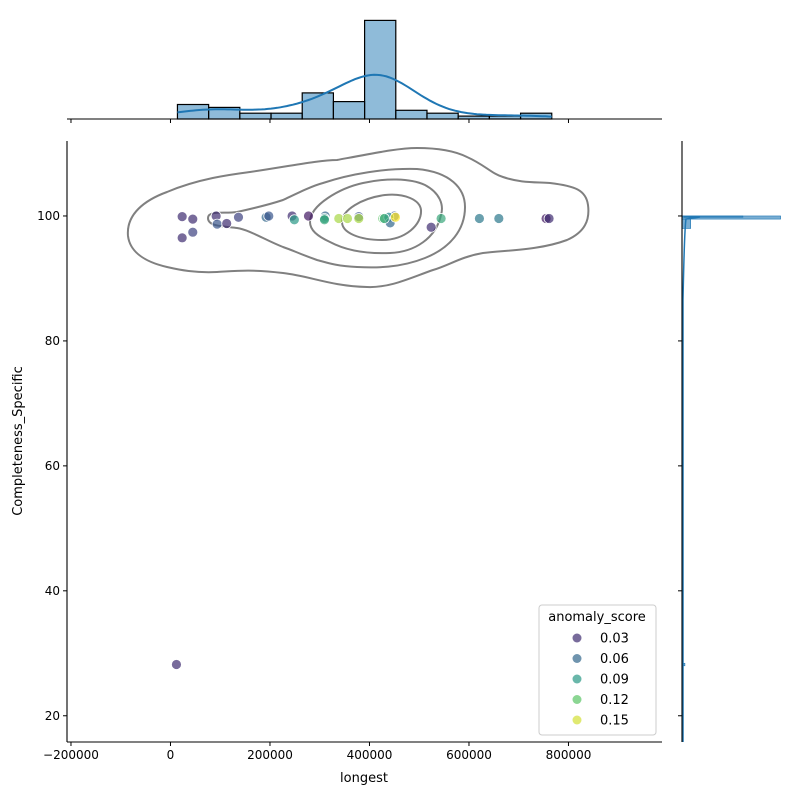 The width and height of the screenshot is (800, 804). What do you see at coordinates (71, 755) in the screenshot?
I see `x-tick-label: −200000` at bounding box center [71, 755].